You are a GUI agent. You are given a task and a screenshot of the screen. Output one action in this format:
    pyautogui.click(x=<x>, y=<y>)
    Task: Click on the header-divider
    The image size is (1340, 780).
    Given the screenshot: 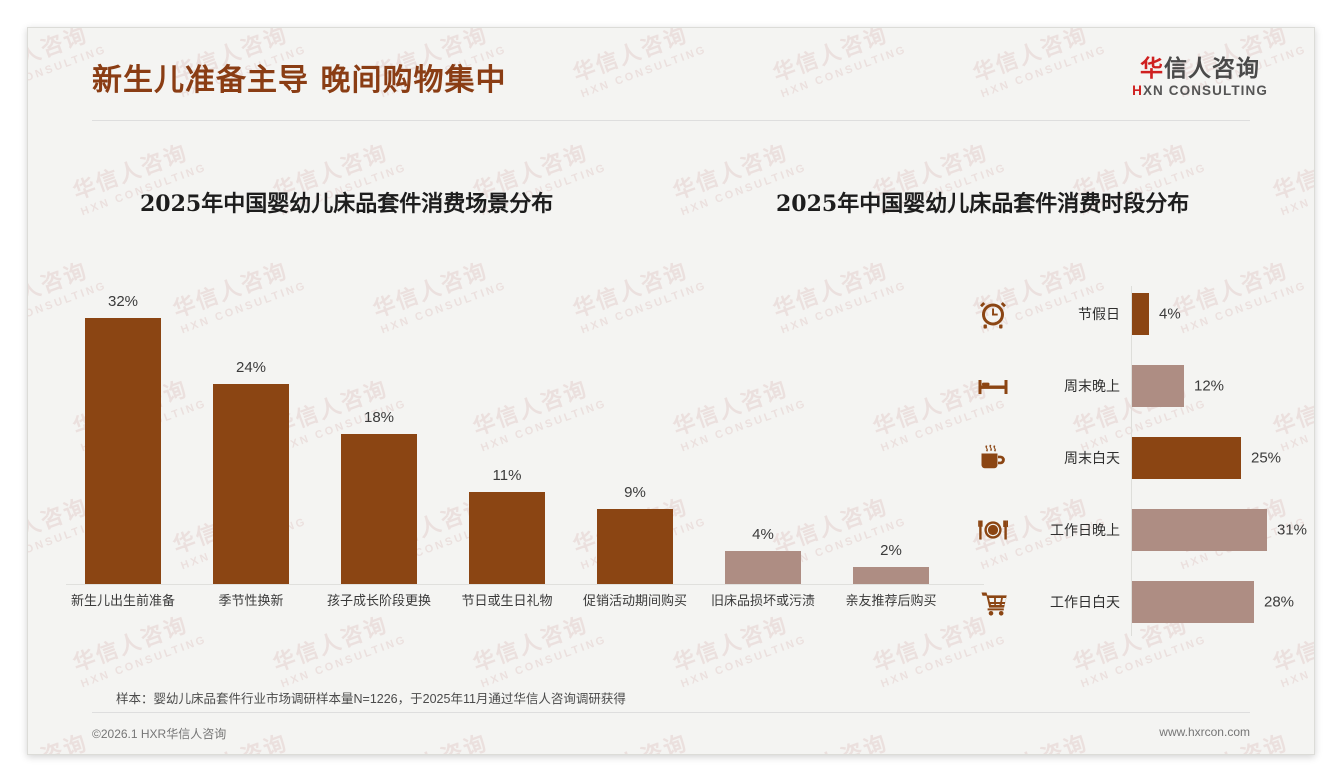 What is the action you would take?
    pyautogui.click(x=671, y=120)
    